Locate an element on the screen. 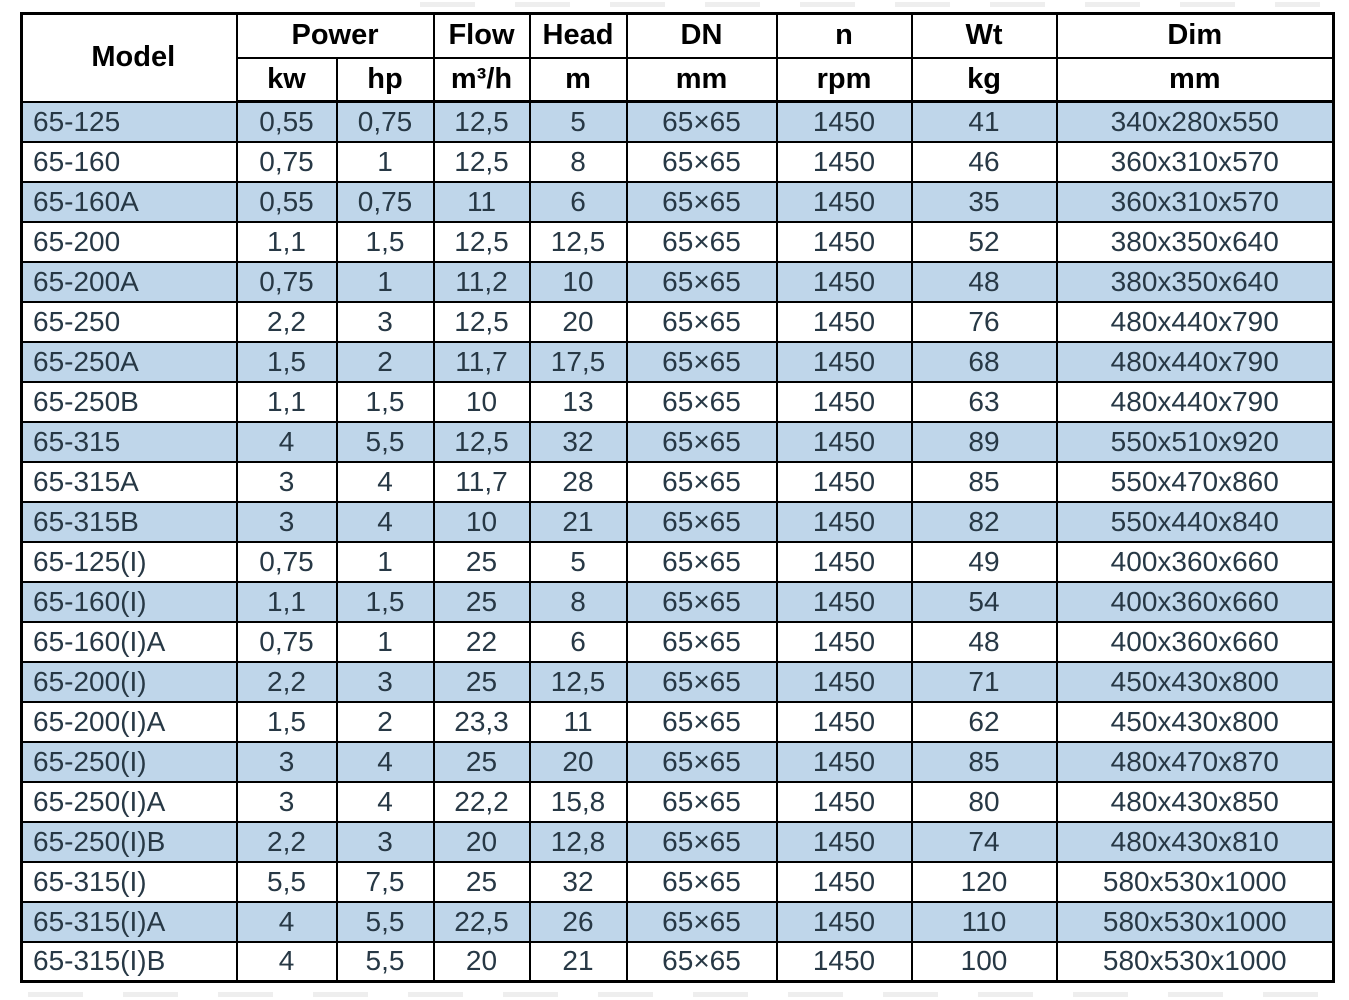  value-cell: 550x470x860 is located at coordinates (1195, 481).